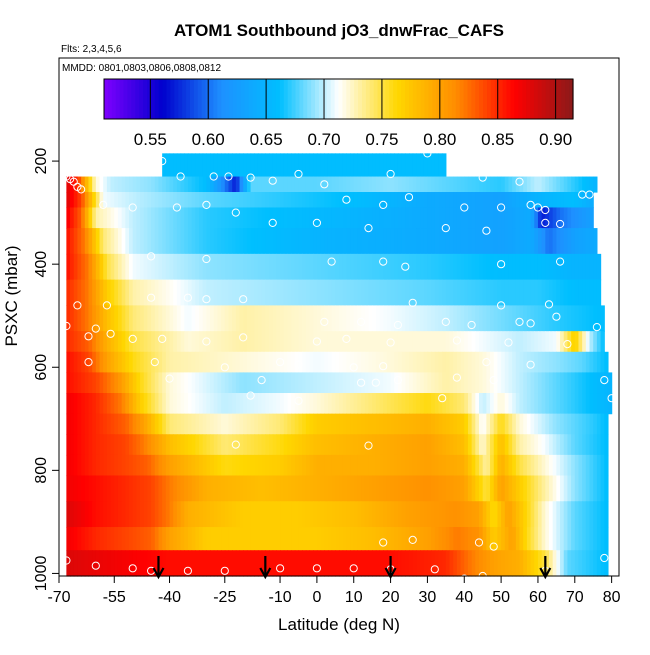 Image resolution: width=650 pixels, height=655 pixels. I want to click on pressure-band, so click(337, 514).